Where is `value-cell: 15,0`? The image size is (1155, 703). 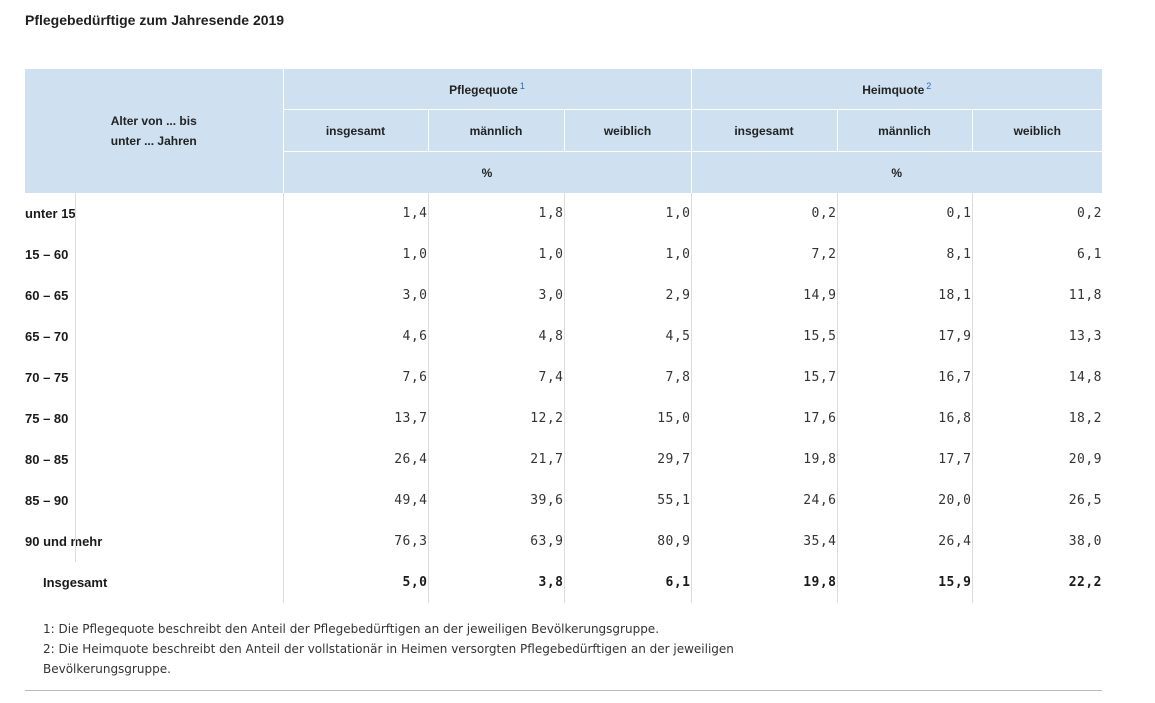 value-cell: 15,0 is located at coordinates (628, 418).